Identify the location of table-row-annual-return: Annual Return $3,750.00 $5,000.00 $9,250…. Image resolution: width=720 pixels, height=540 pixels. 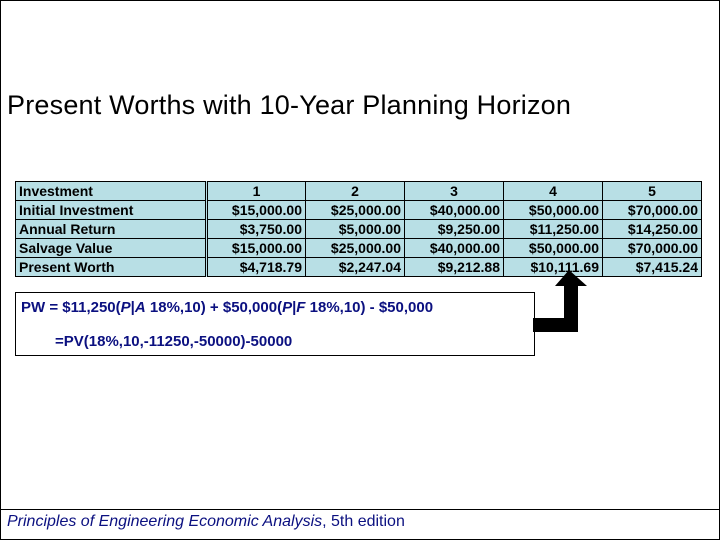
(358, 229).